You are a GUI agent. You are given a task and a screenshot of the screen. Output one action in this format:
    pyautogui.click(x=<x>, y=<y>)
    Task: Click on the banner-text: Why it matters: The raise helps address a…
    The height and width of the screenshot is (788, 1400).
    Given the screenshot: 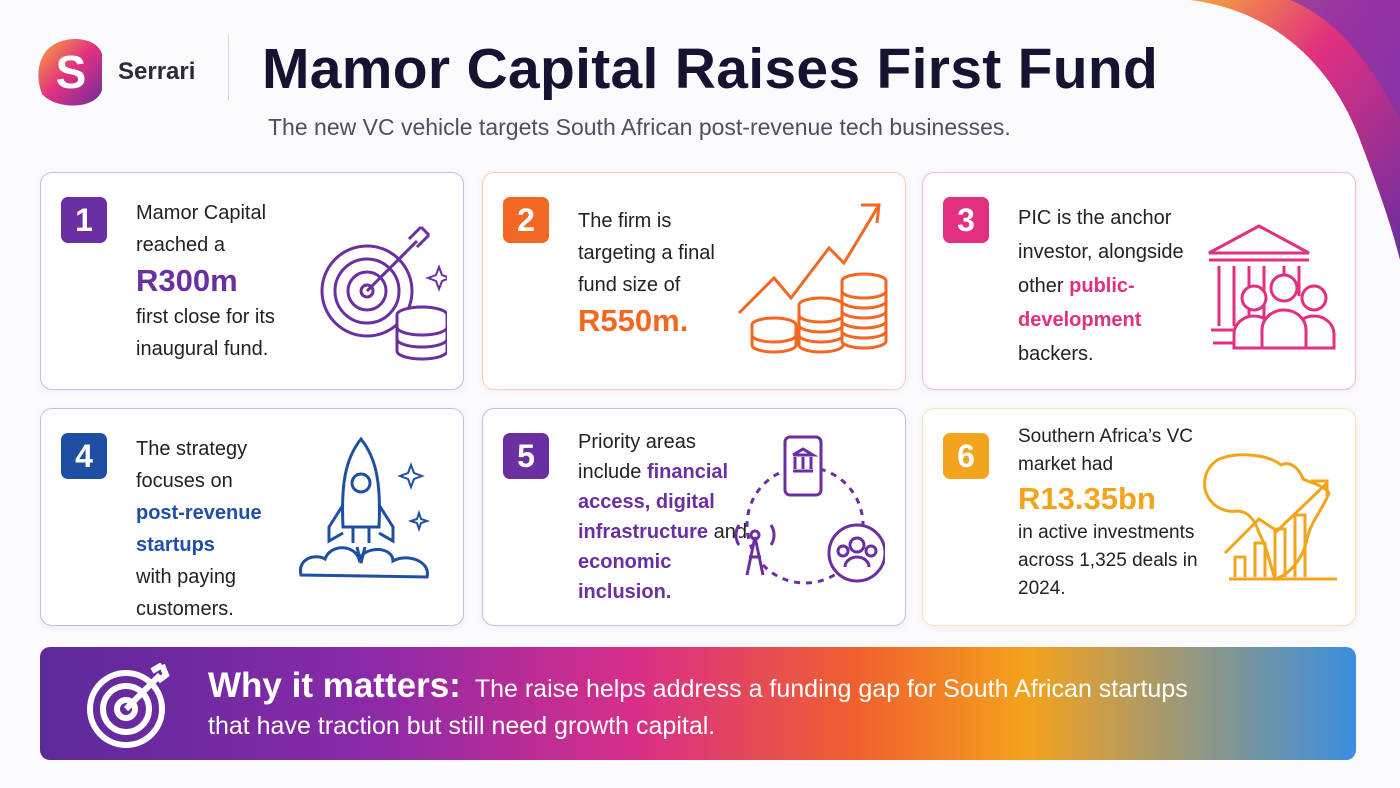 What is the action you would take?
    pyautogui.click(x=708, y=706)
    